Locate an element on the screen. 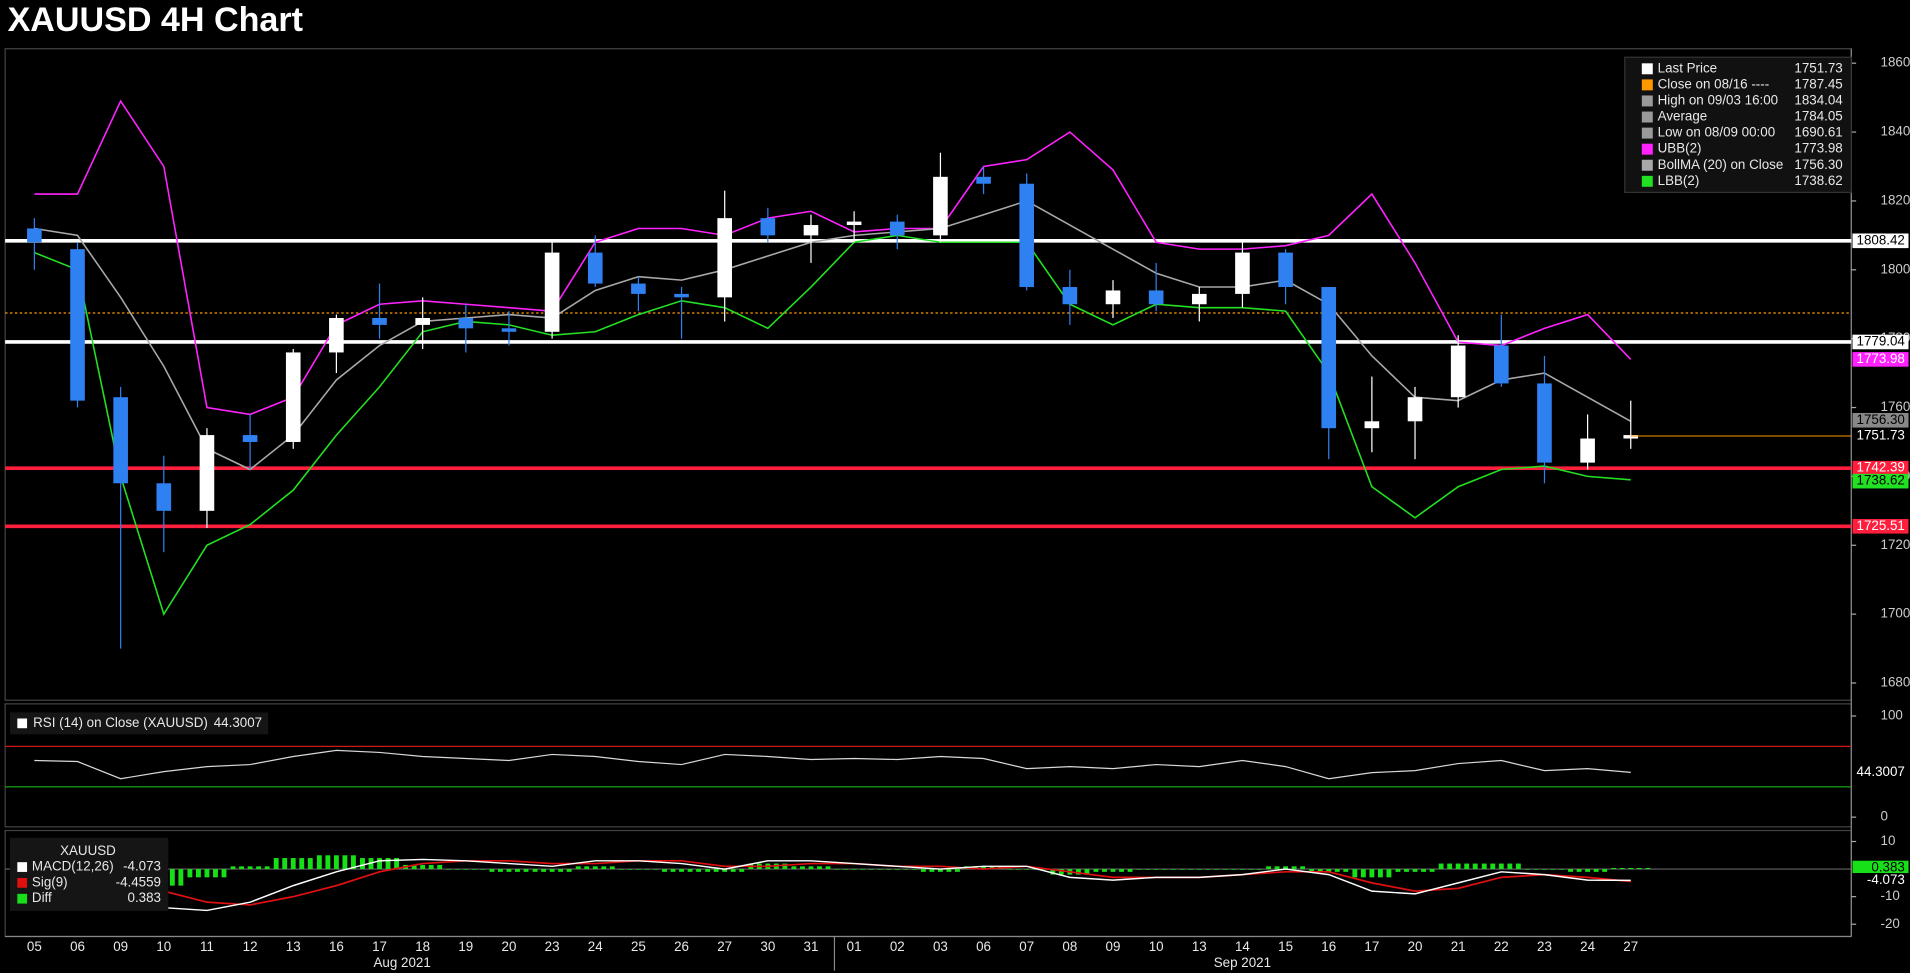 The image size is (1910, 973). level-tag: 1808.42 is located at coordinates (1881, 239).